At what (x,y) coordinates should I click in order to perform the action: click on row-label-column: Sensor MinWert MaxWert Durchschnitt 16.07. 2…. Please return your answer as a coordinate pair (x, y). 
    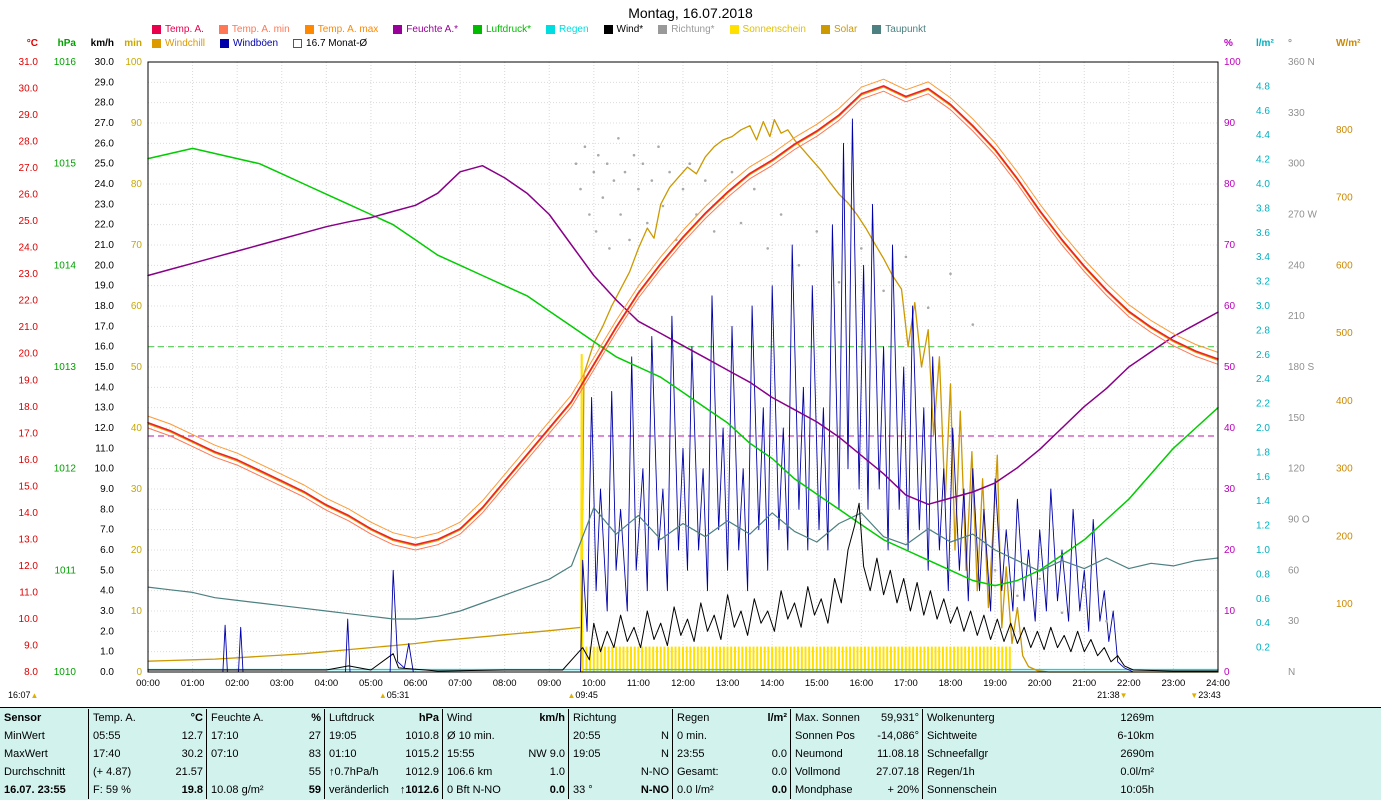
    Looking at the image, I should click on (44, 754).